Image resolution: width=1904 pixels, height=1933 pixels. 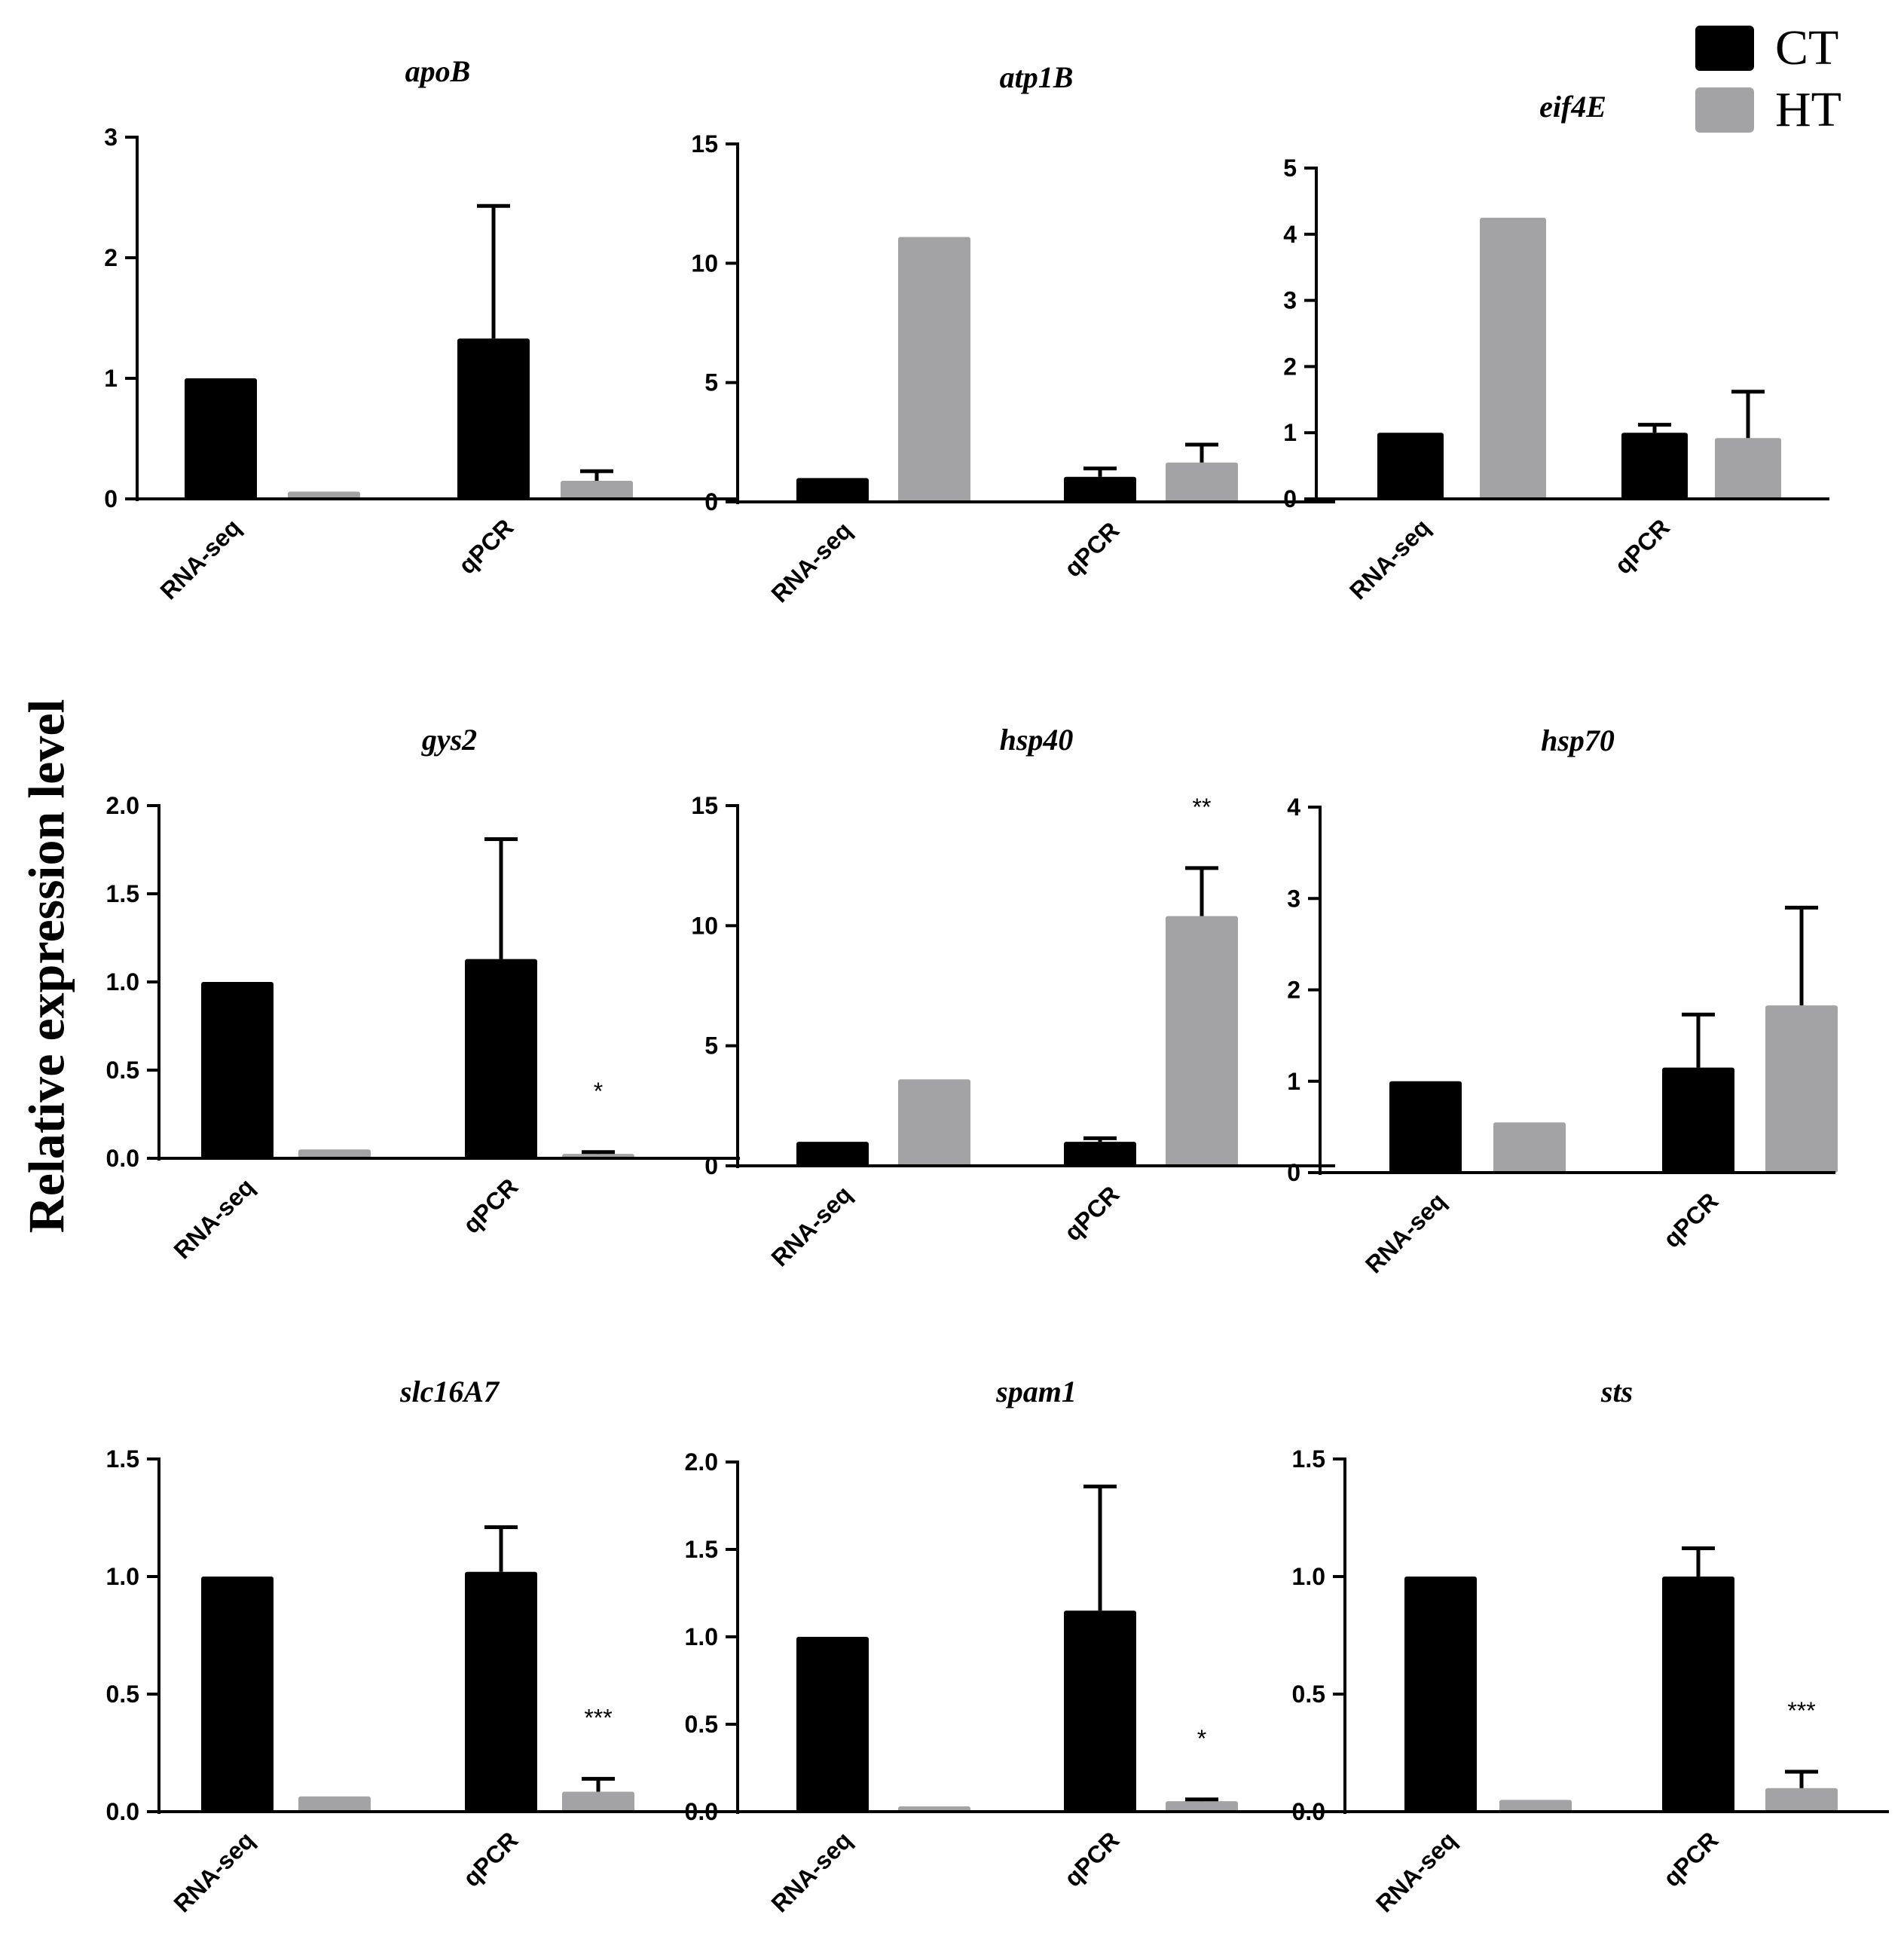 I want to click on gys2-y-tick-label: 1.0, so click(x=122, y=982).